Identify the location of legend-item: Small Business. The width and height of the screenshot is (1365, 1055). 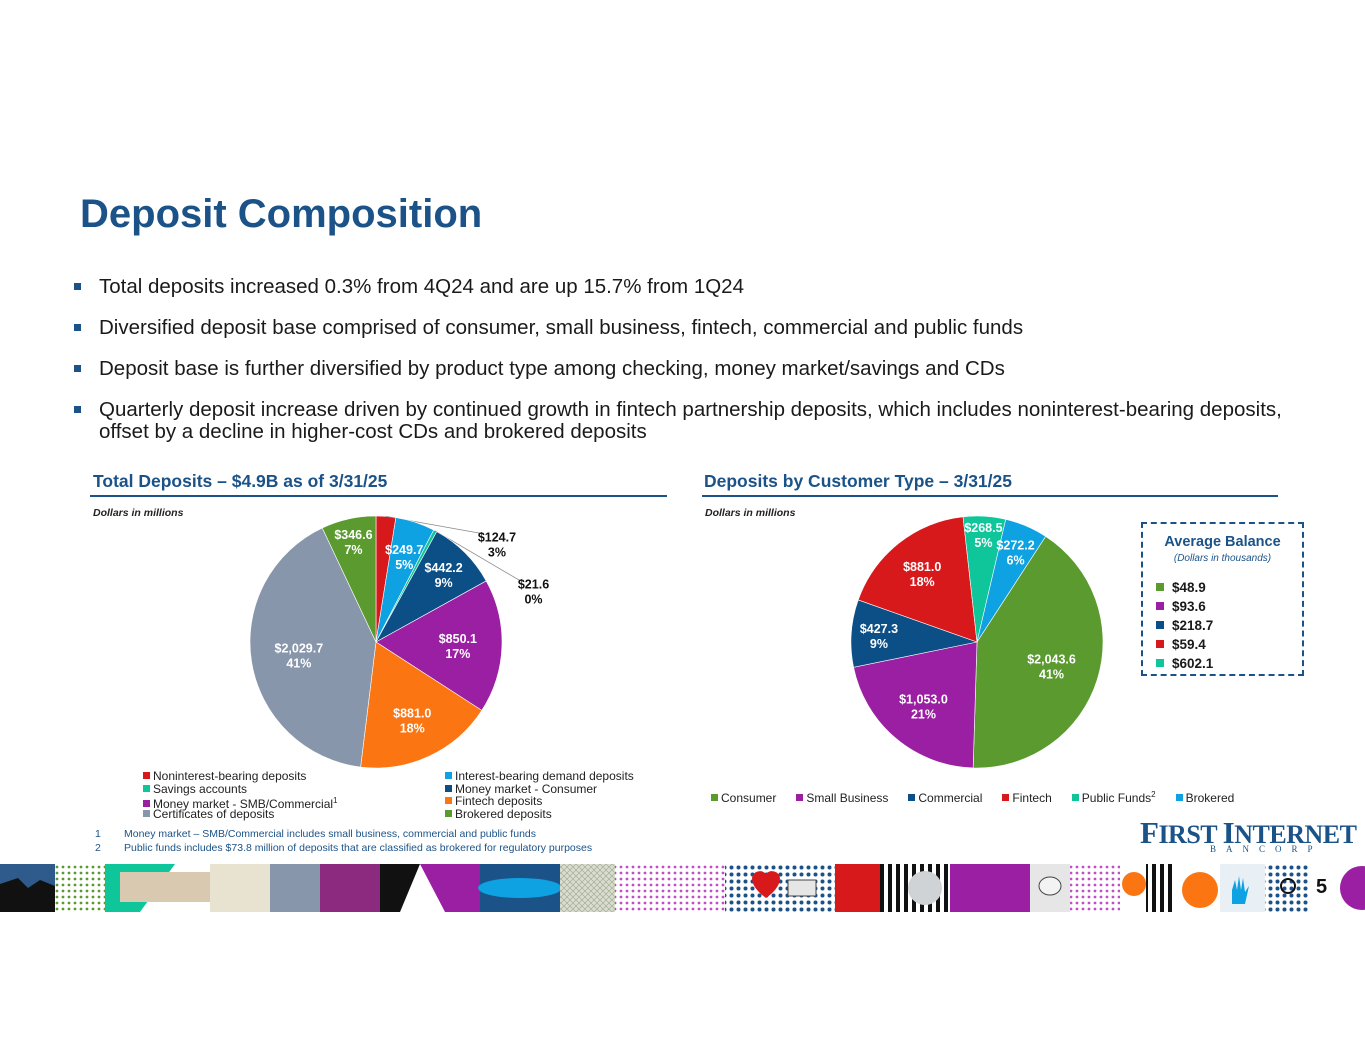
(842, 798).